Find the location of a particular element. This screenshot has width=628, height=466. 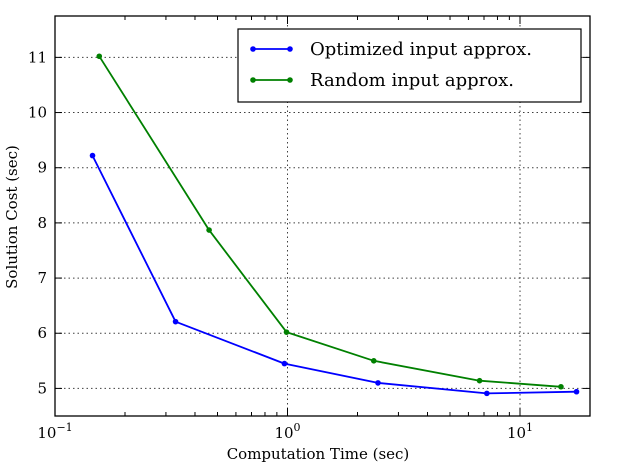

y-tick-labels: 5 6 7 8 9 10 11 is located at coordinates (37, 222).